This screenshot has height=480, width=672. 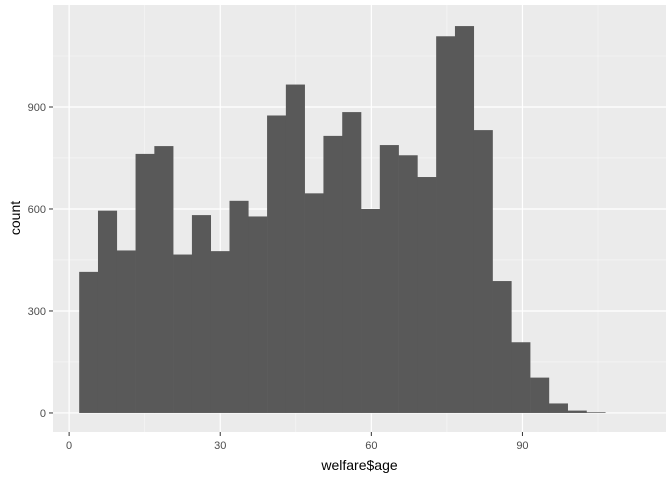 I want to click on x-tick-label: 90, so click(x=522, y=446).